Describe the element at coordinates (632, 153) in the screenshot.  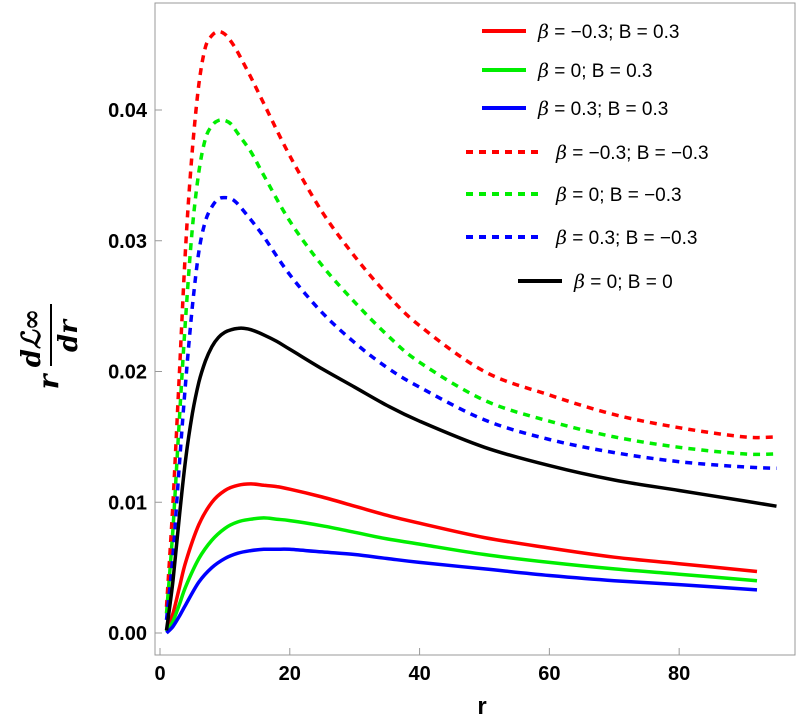
I see `legend-label-series-red-dashed: β = −0.3; B = −0.3` at that location.